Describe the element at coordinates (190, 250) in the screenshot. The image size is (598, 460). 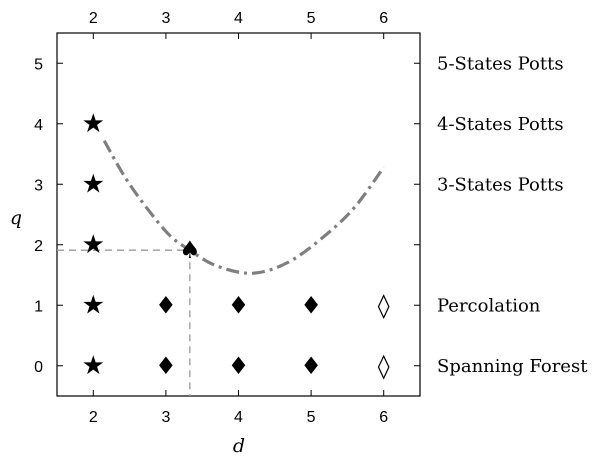
I see `marker: ♠` at that location.